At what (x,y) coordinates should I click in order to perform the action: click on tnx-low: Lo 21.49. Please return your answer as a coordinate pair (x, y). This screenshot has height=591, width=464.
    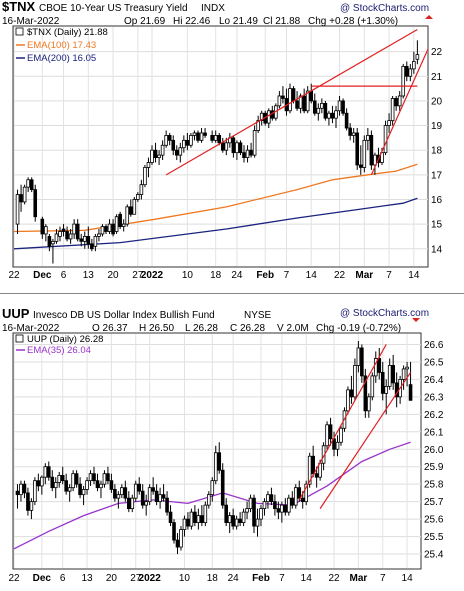
    Looking at the image, I should click on (238, 21).